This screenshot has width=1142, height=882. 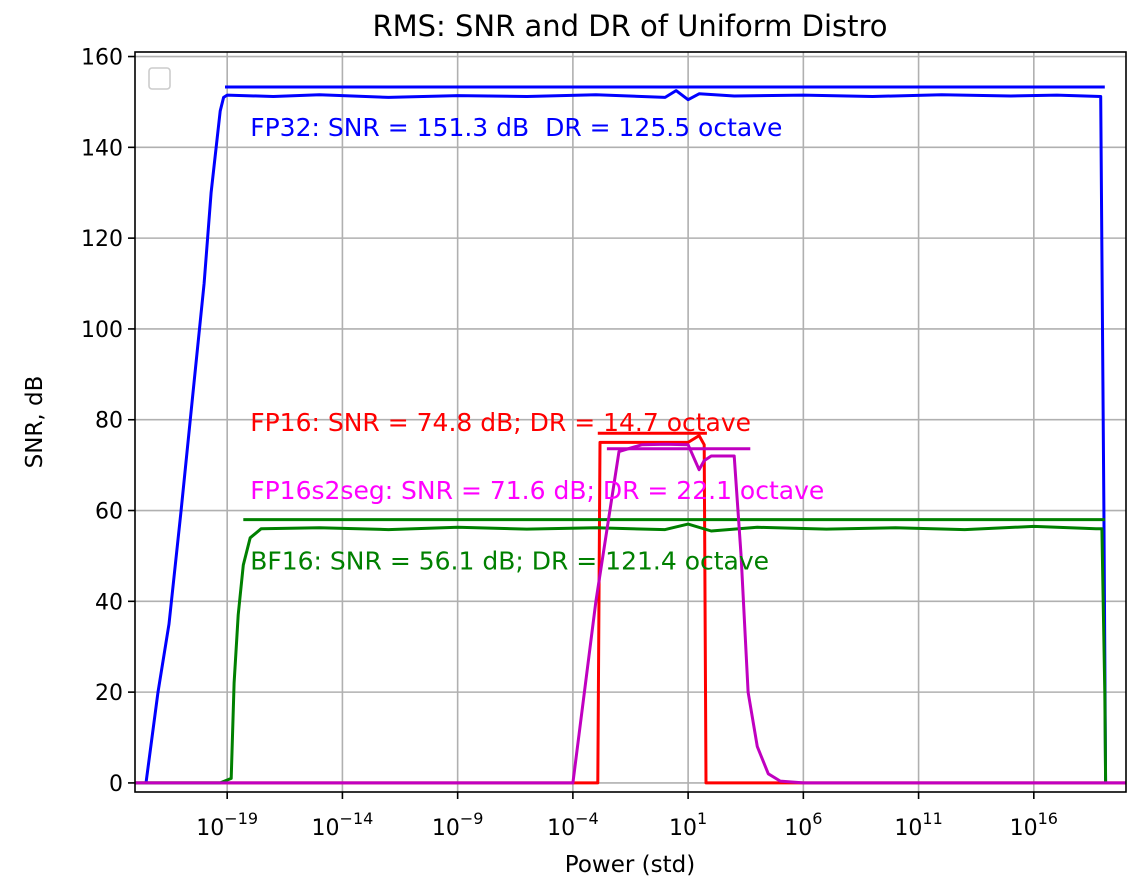 What do you see at coordinates (573, 825) in the screenshot?
I see `x-tick-label: 10⁻⁴` at bounding box center [573, 825].